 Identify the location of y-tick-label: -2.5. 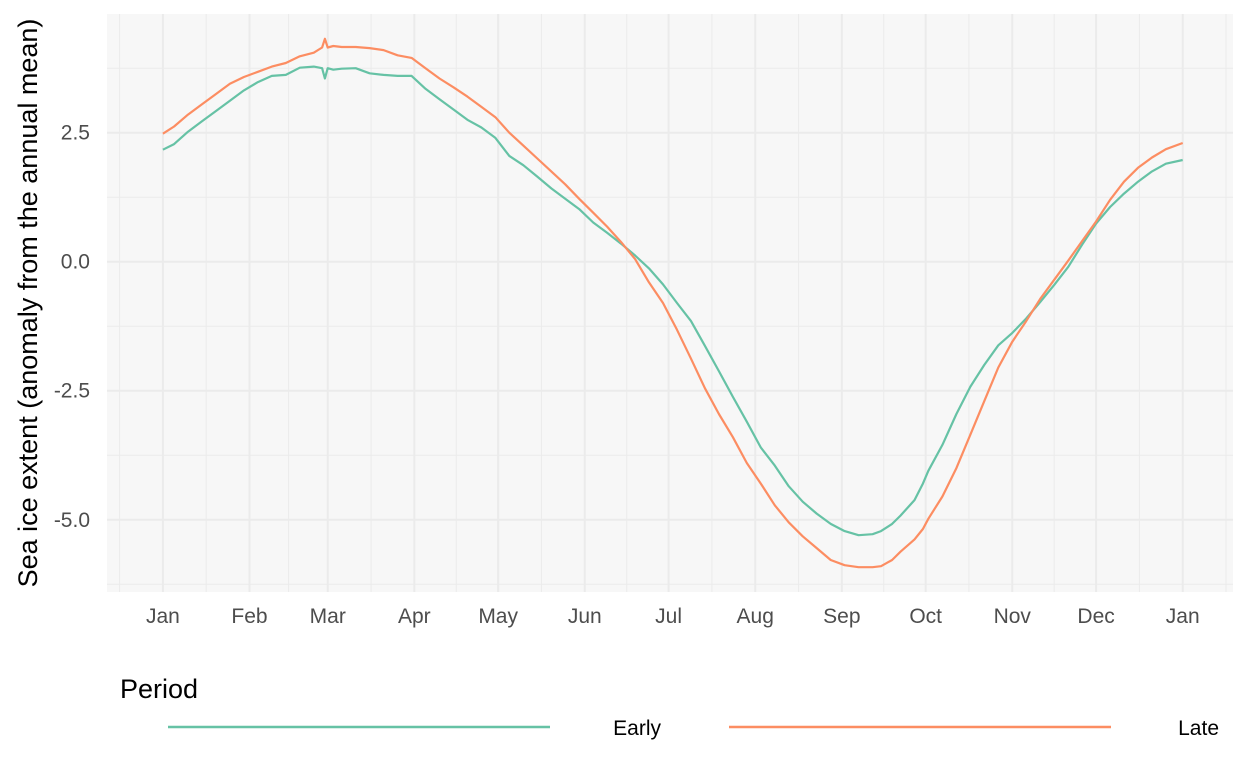
(72, 391).